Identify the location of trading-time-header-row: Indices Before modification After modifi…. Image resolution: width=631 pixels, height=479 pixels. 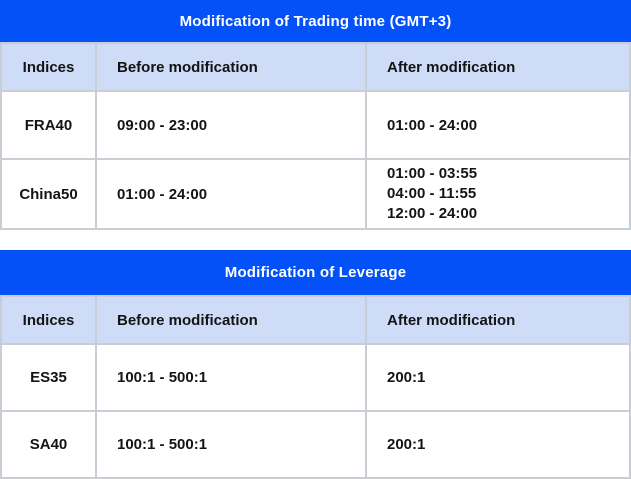
(315, 67).